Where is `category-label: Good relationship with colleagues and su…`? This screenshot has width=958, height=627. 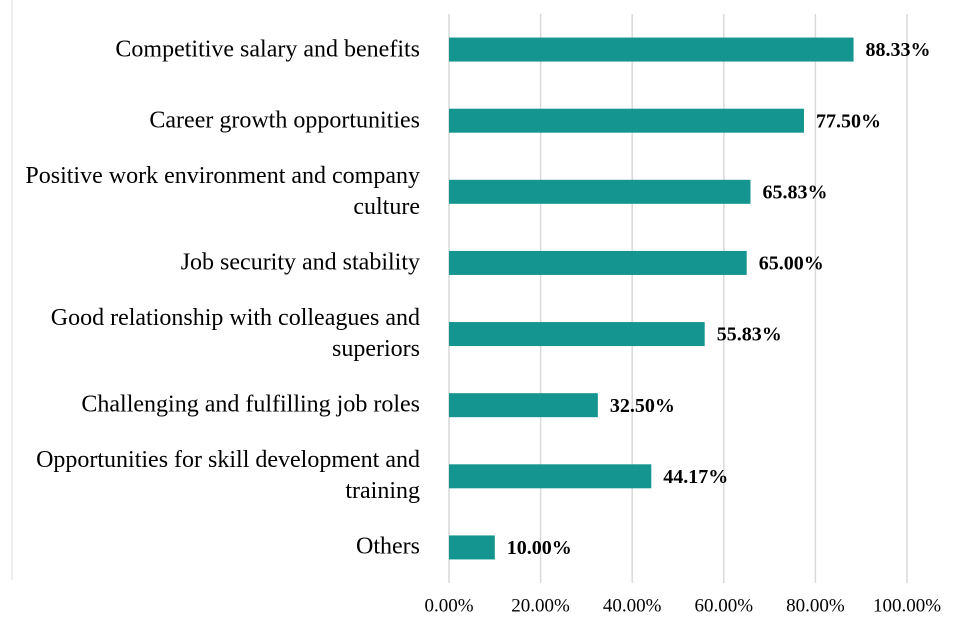
category-label: Good relationship with colleagues and su… is located at coordinates (235, 334).